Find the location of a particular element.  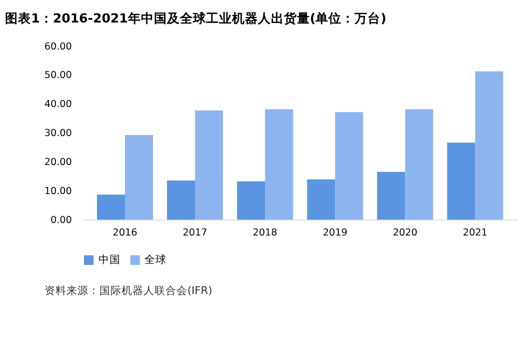

text: 资料来源：国际机器人联合会(IFR) is located at coordinates (128, 290).